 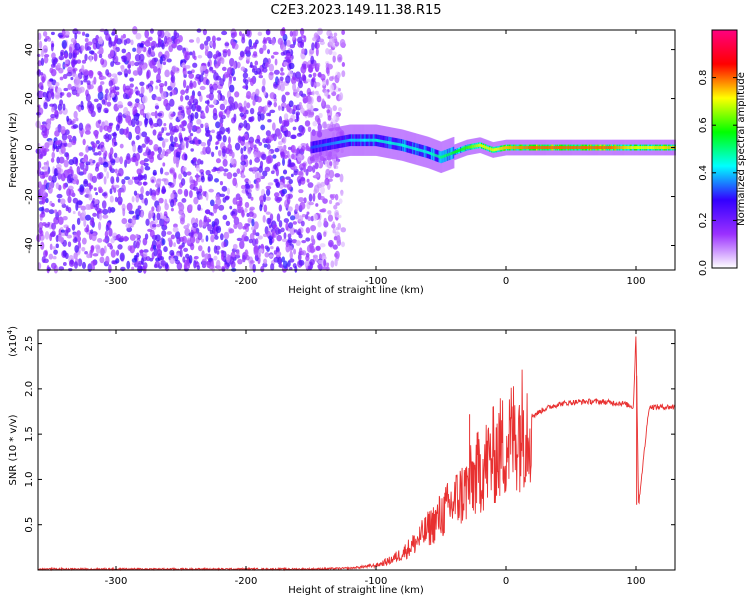 What do you see at coordinates (703, 268) in the screenshot?
I see `colorbar-tick-label: 0.0` at bounding box center [703, 268].